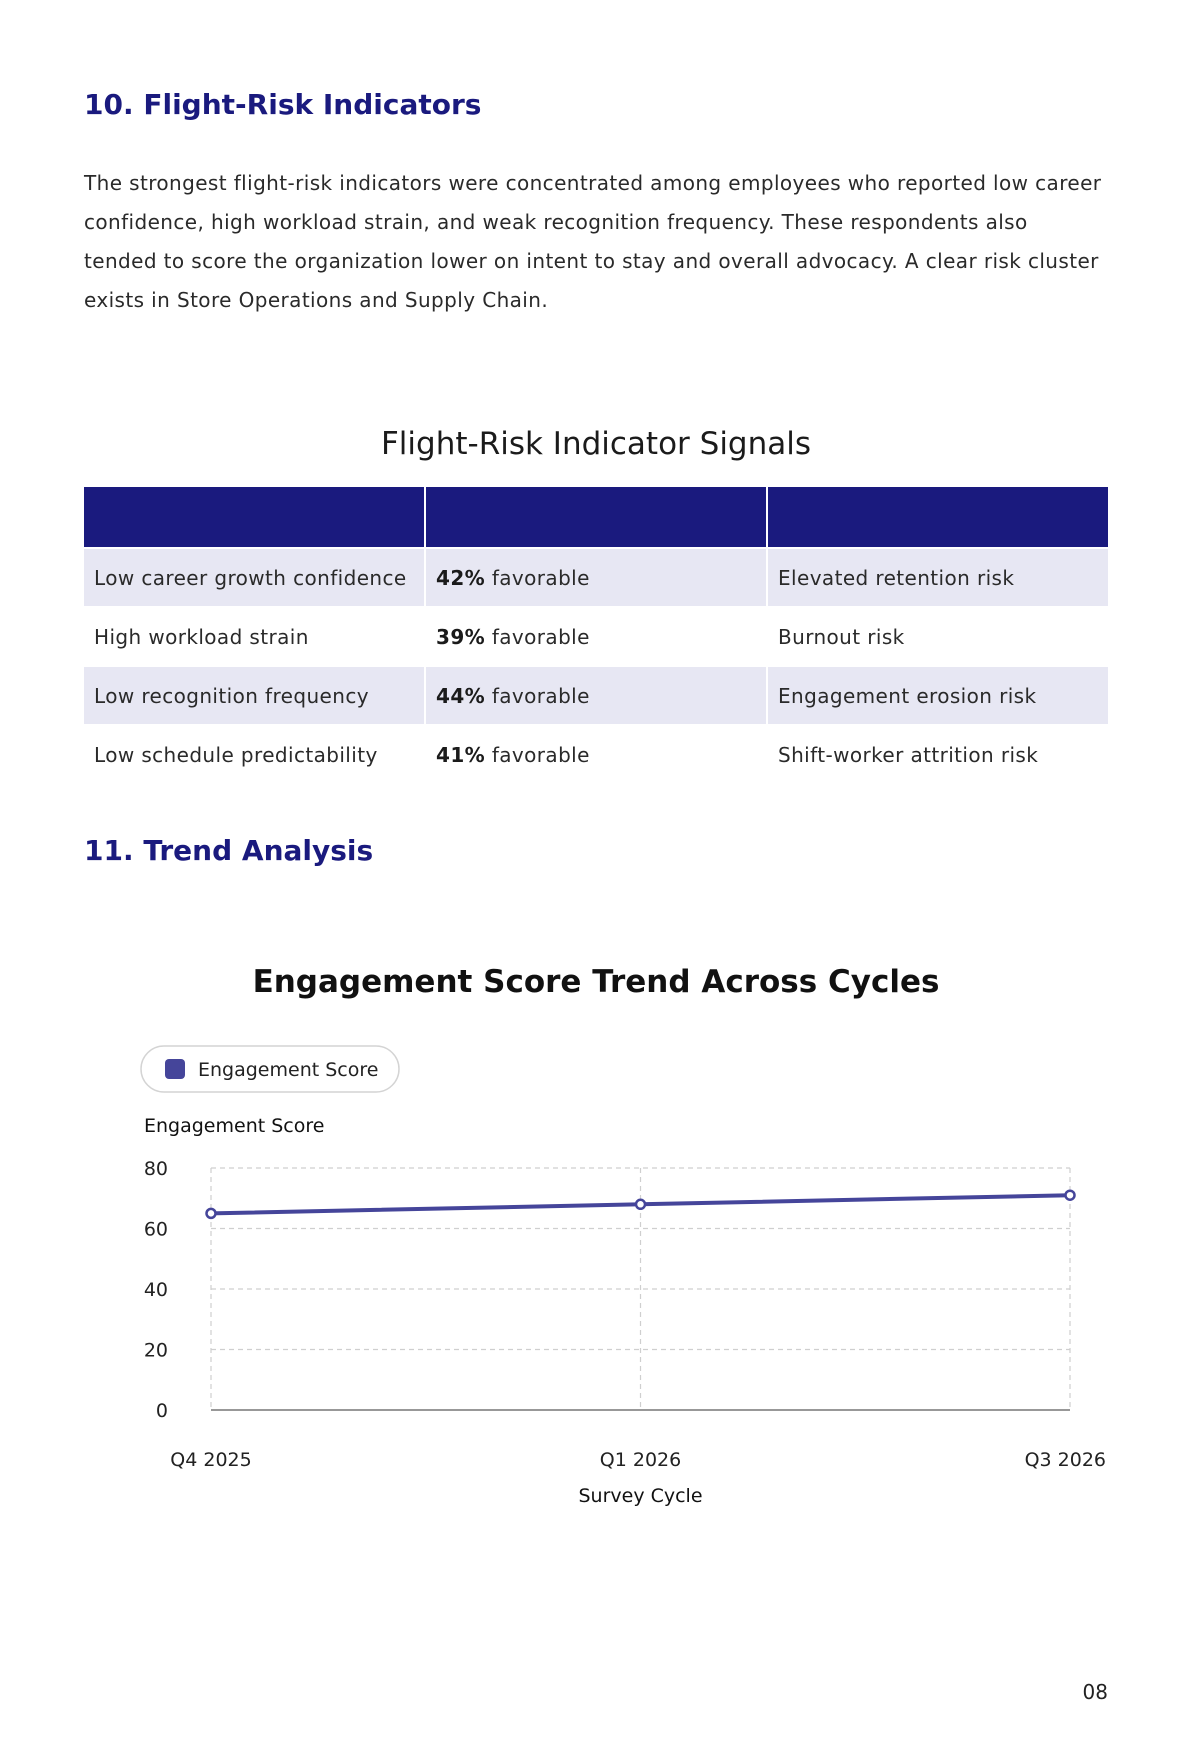  I want to click on favorable-percent: 42%, so click(461, 577).